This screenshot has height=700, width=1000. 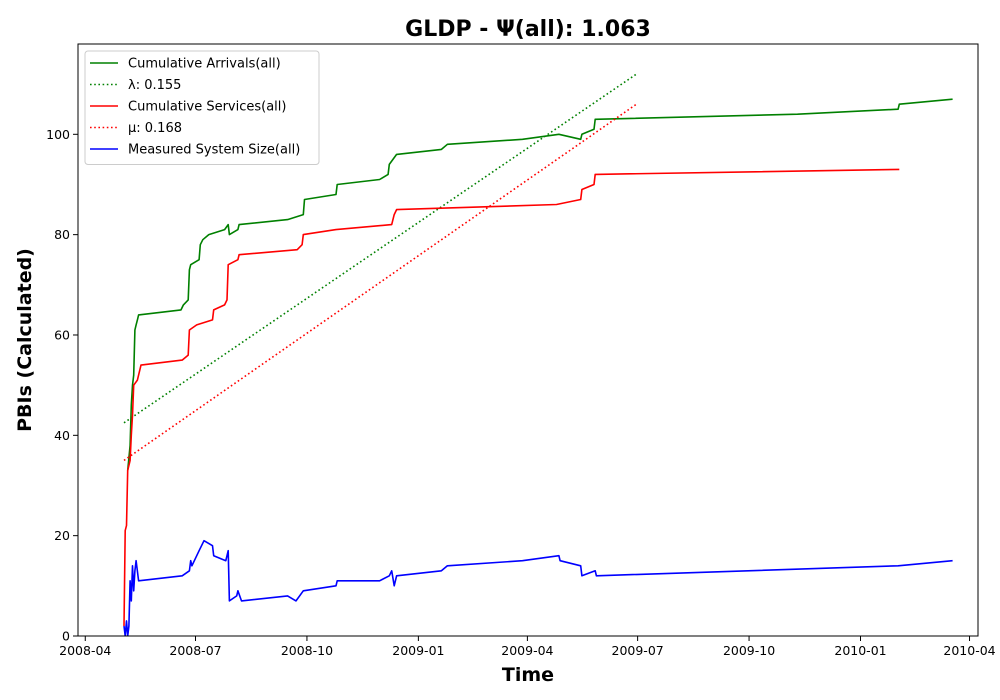 What do you see at coordinates (62, 385) in the screenshot?
I see `y-axis: 0 20 40 60 80 100` at bounding box center [62, 385].